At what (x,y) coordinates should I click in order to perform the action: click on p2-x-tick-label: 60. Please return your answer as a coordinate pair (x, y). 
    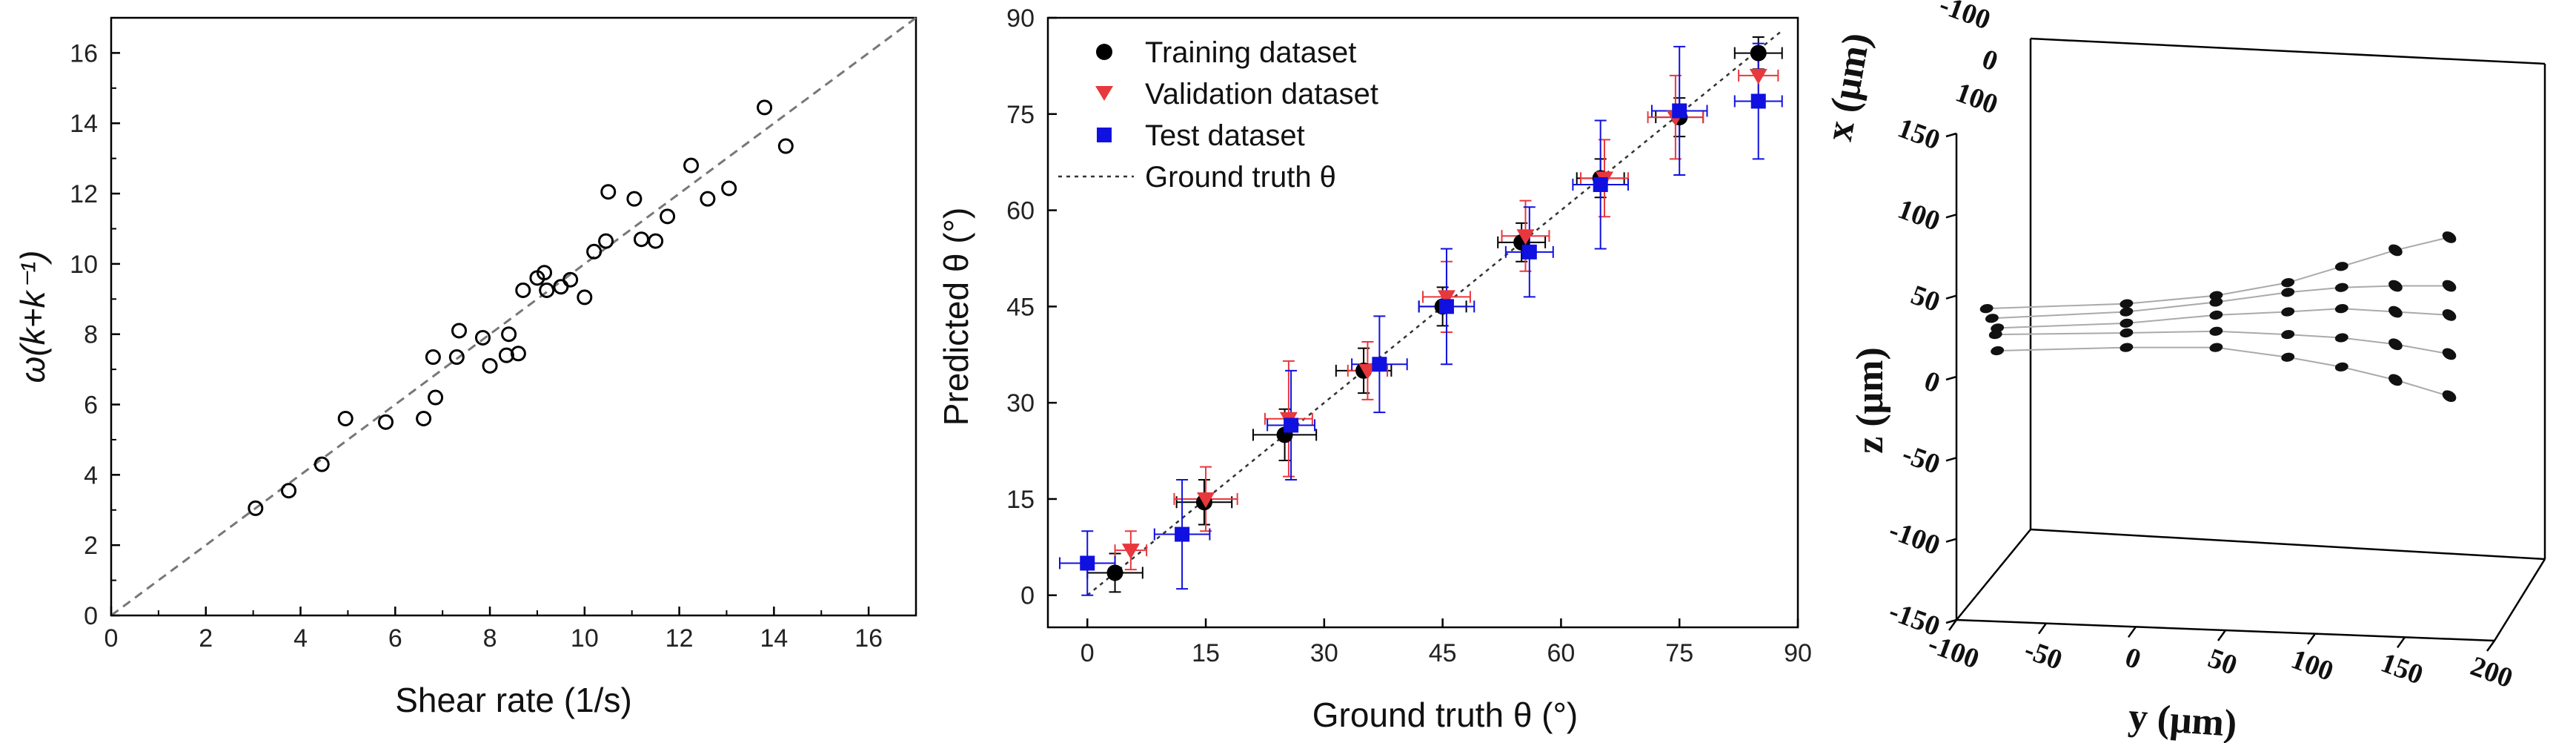
    Looking at the image, I should click on (1561, 653).